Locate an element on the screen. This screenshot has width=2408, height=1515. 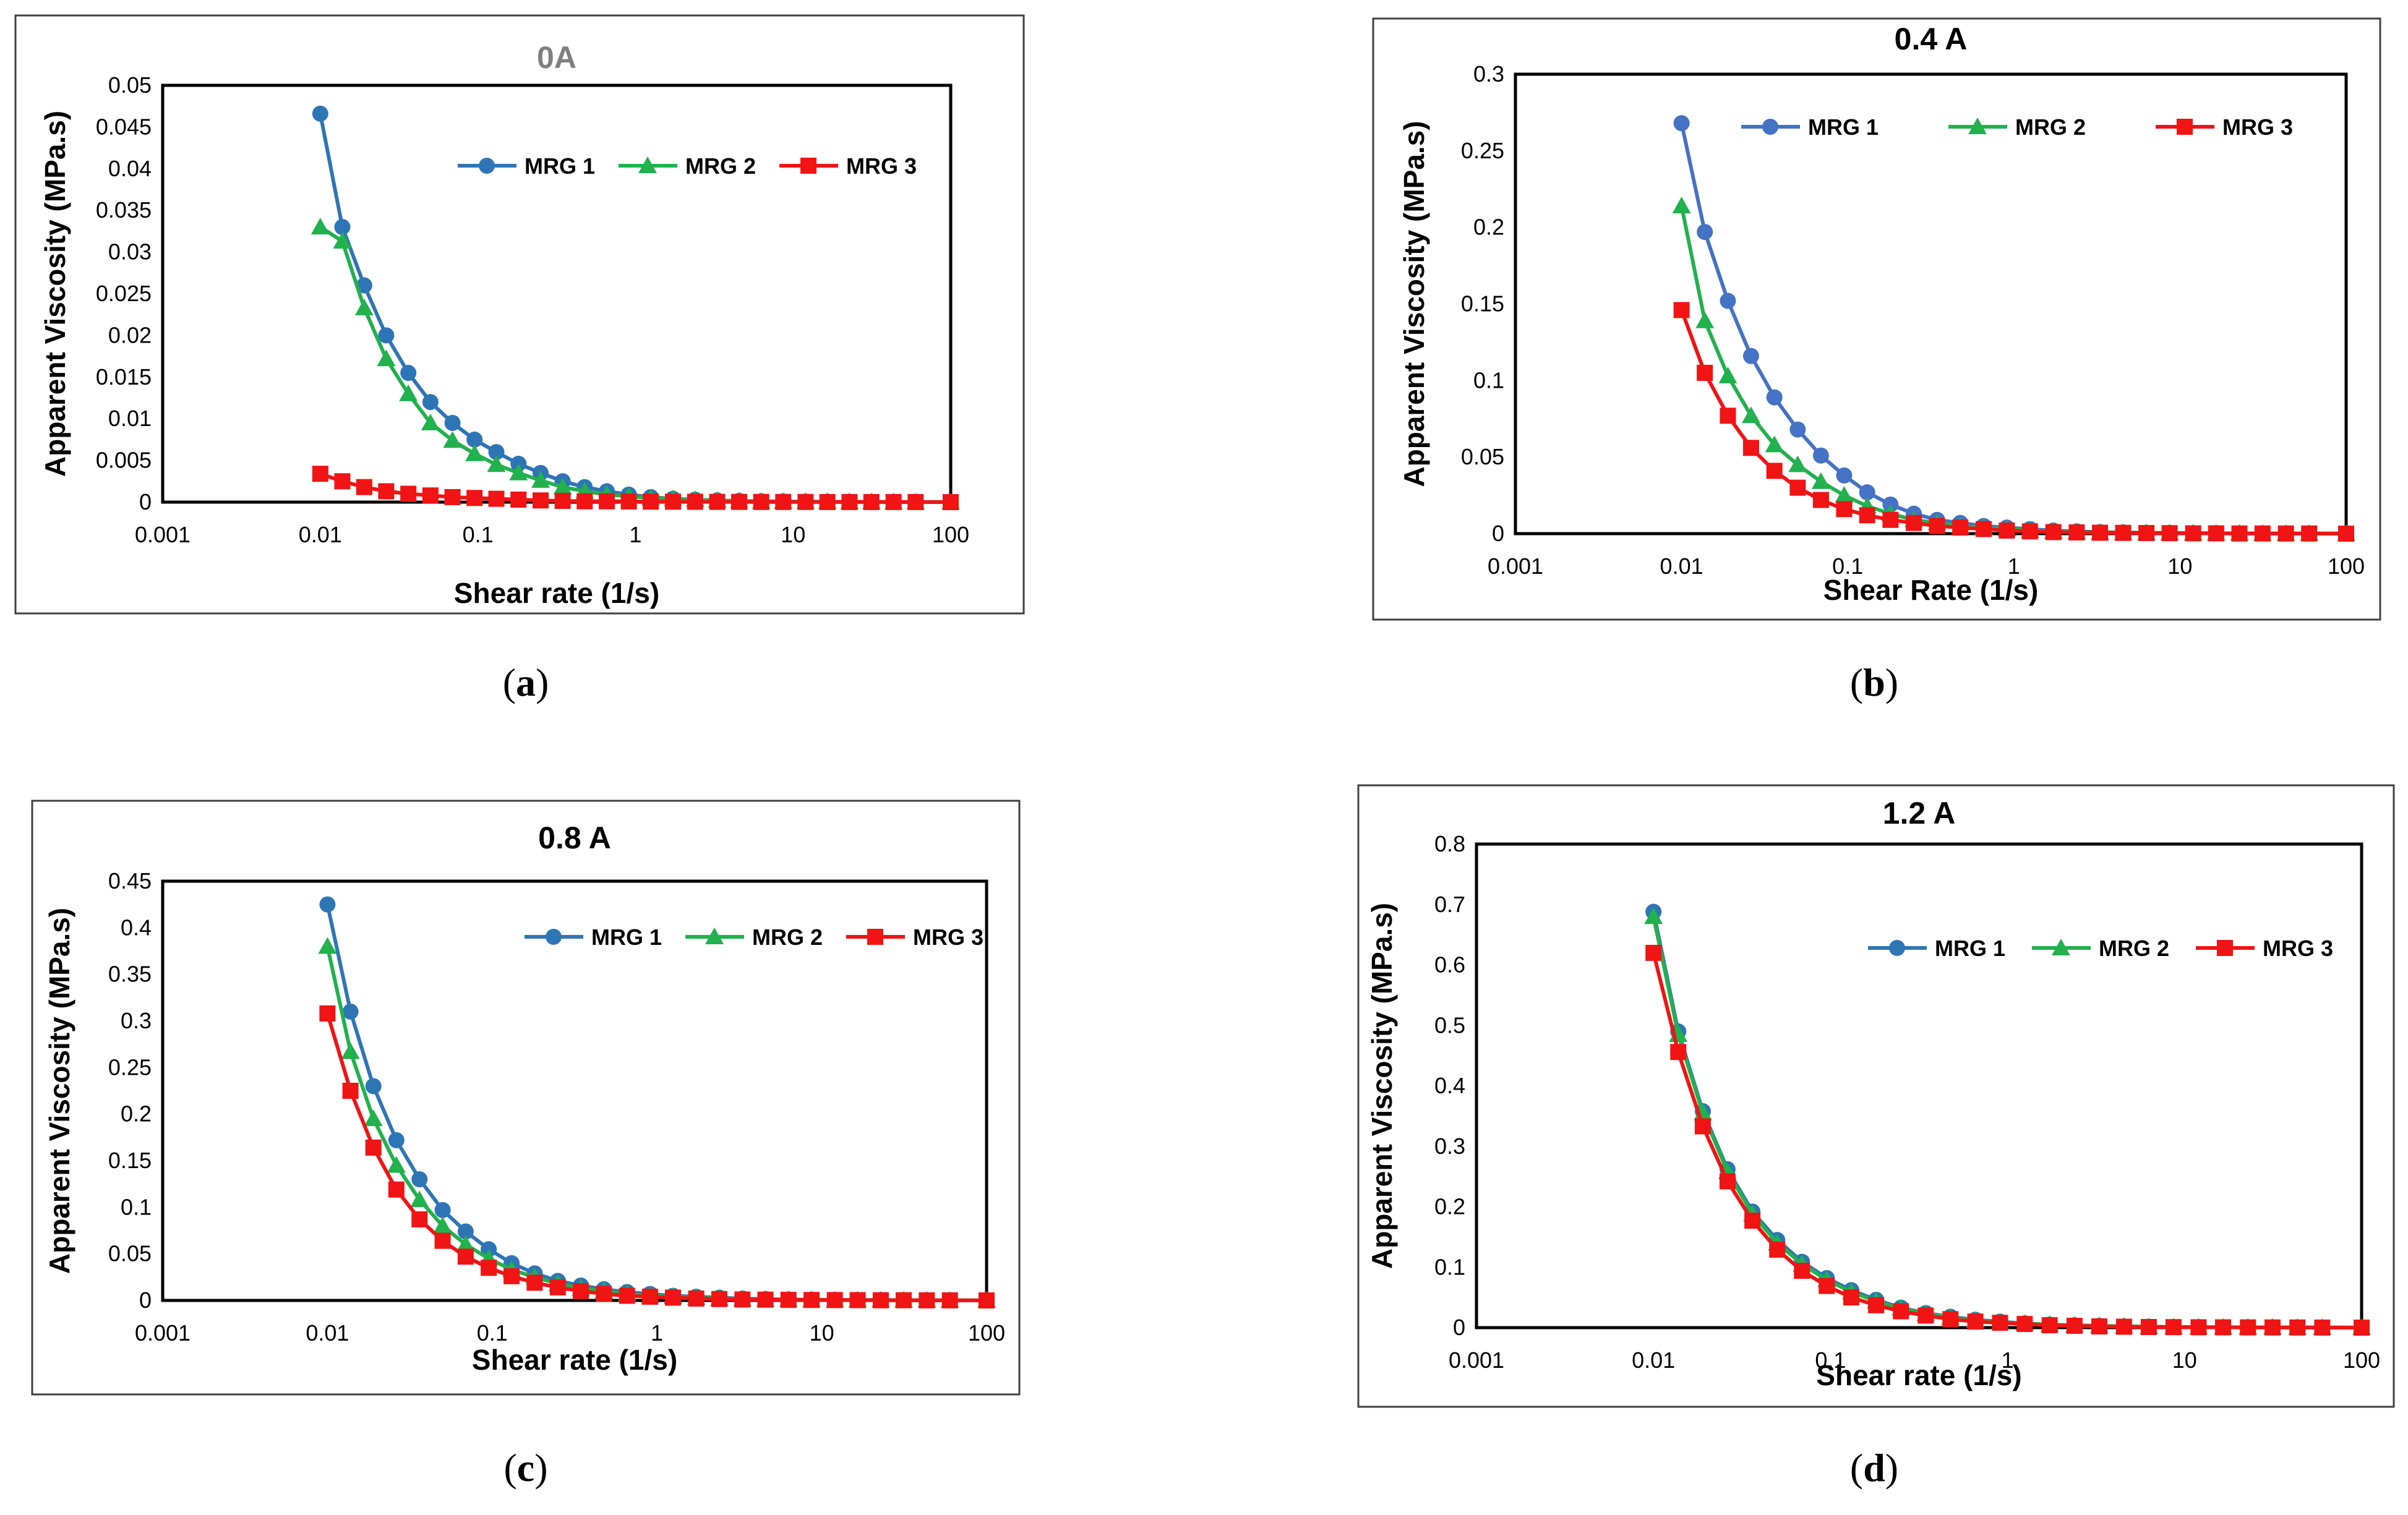
x-tick-label: 0.001 is located at coordinates (163, 1333).